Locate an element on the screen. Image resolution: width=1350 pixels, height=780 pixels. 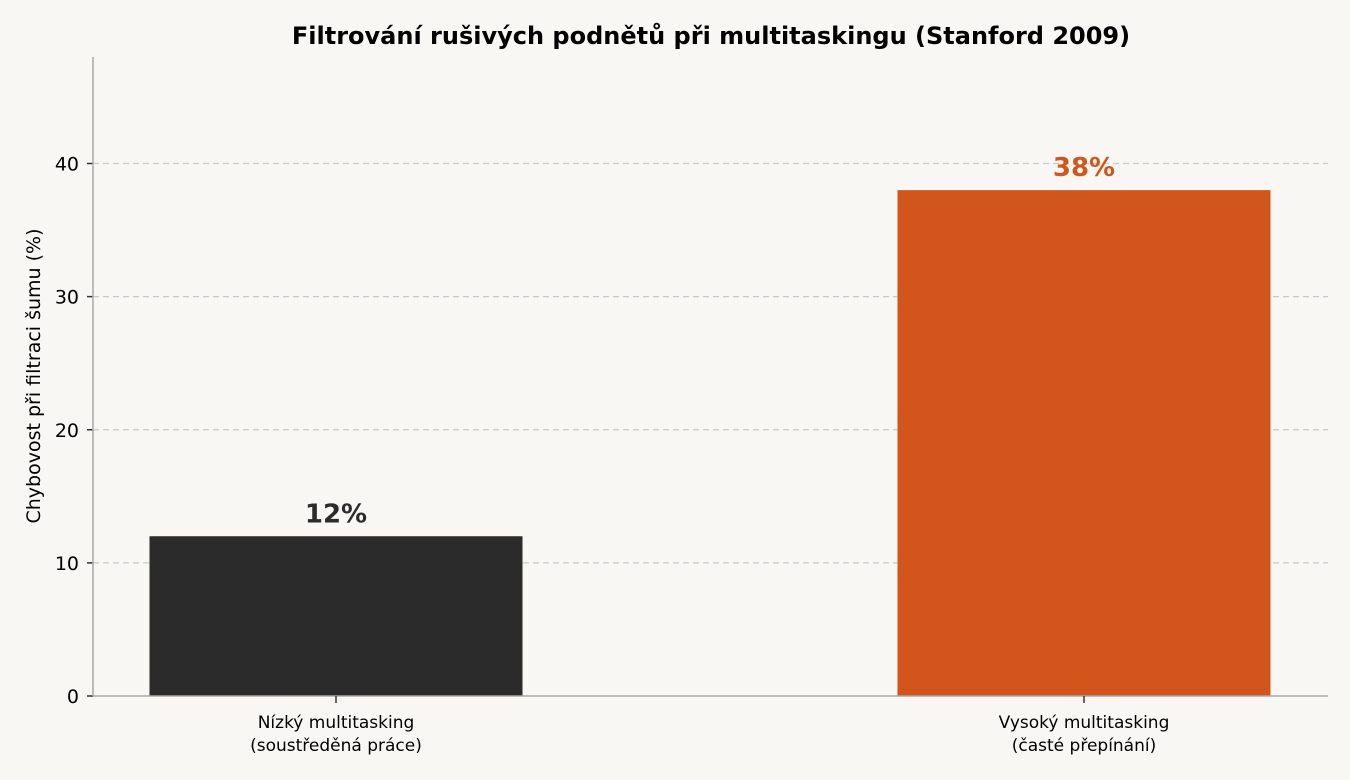
y-tick-label: 0 is located at coordinates (73, 697).